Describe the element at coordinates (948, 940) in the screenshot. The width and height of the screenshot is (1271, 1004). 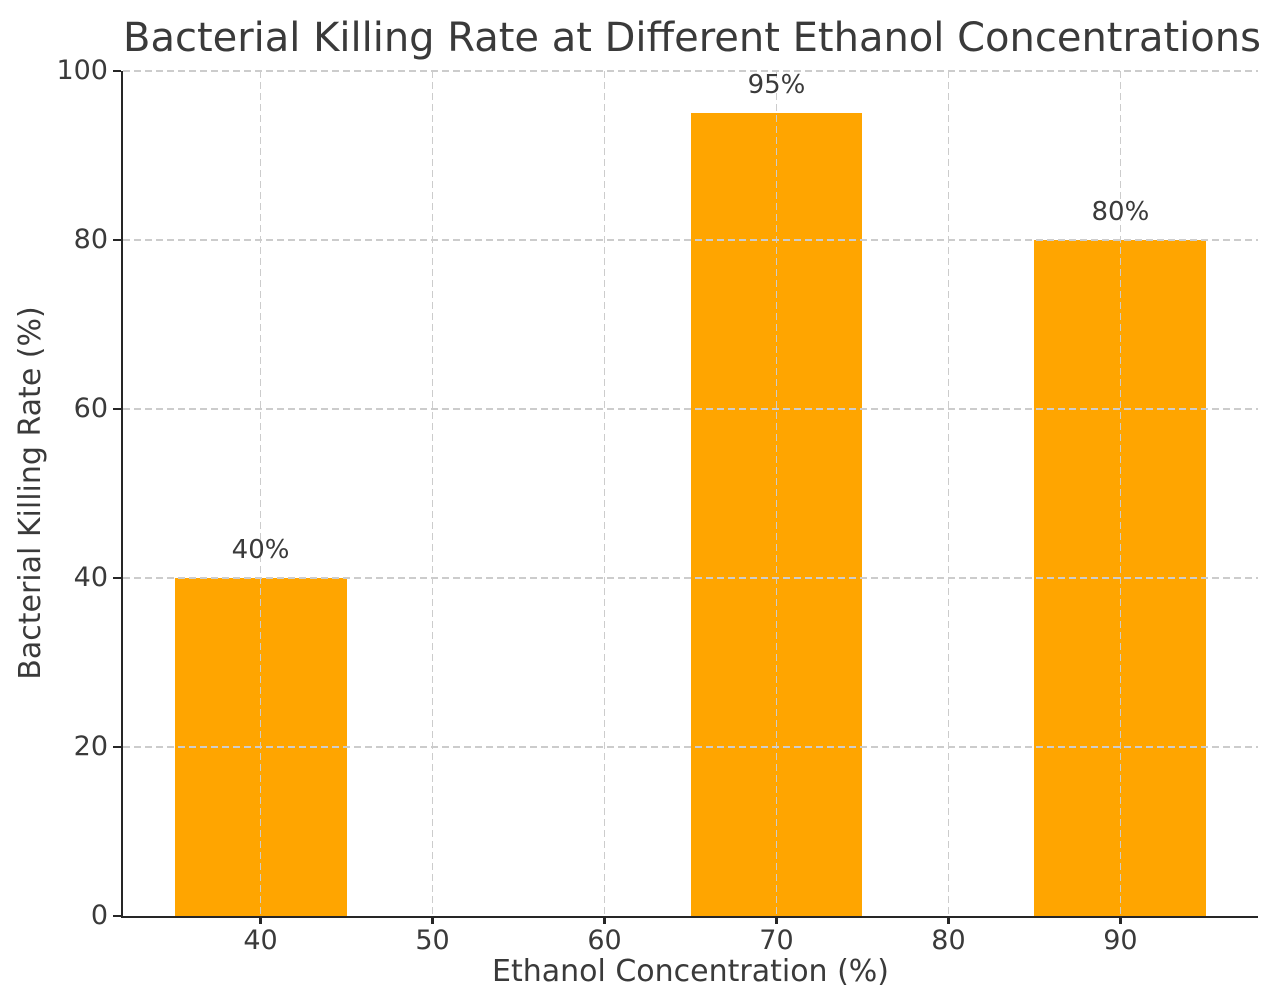
I see `x-tick-label: 80` at that location.